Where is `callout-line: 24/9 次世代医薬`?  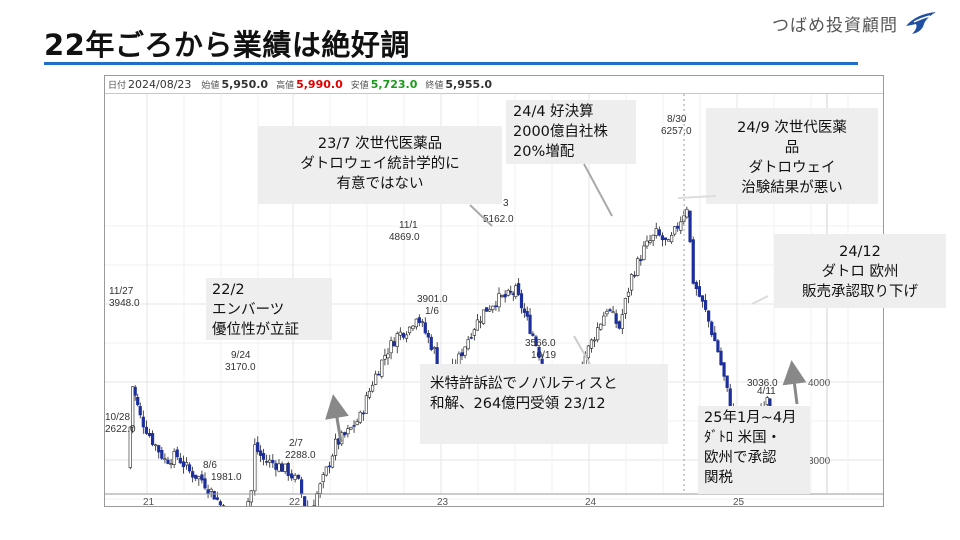 callout-line: 24/9 次世代医薬 is located at coordinates (792, 128).